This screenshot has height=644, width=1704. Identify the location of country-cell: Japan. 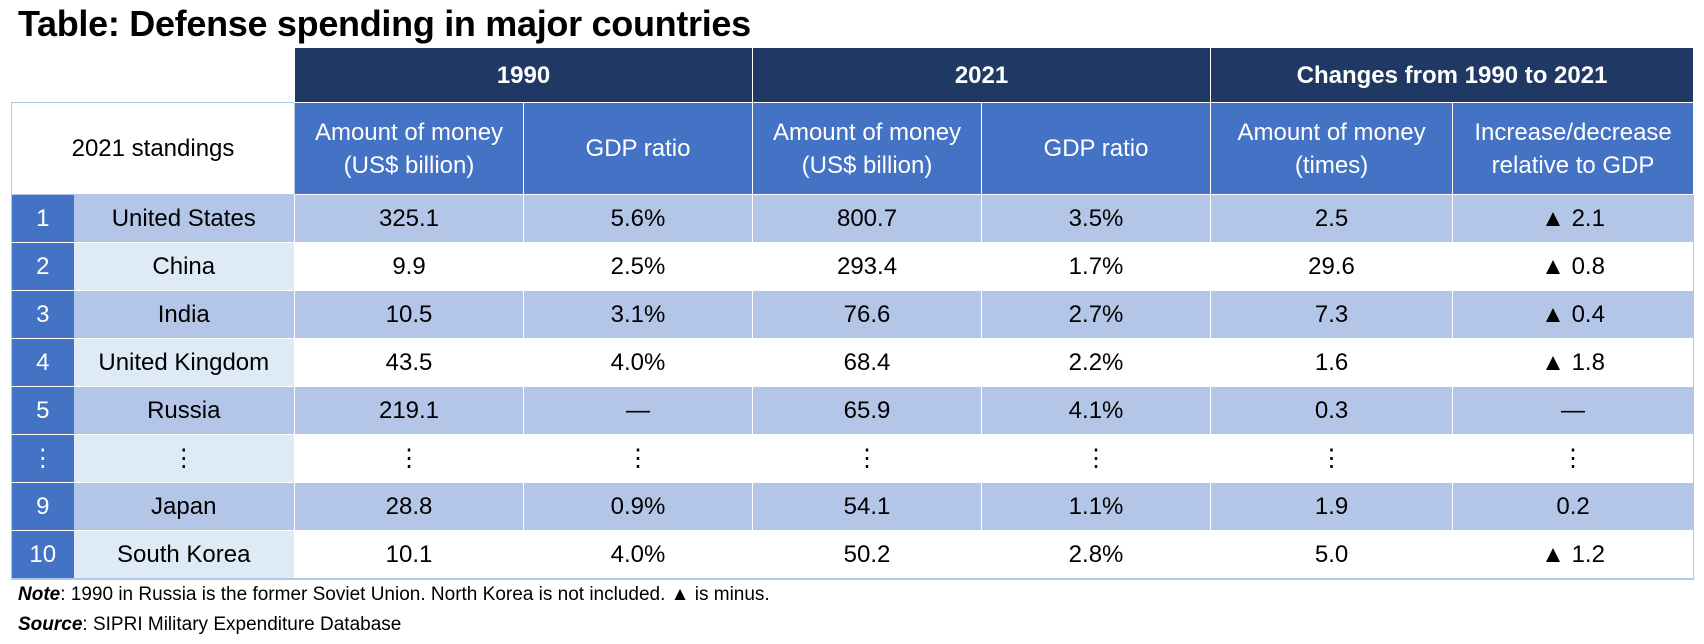
(184, 506).